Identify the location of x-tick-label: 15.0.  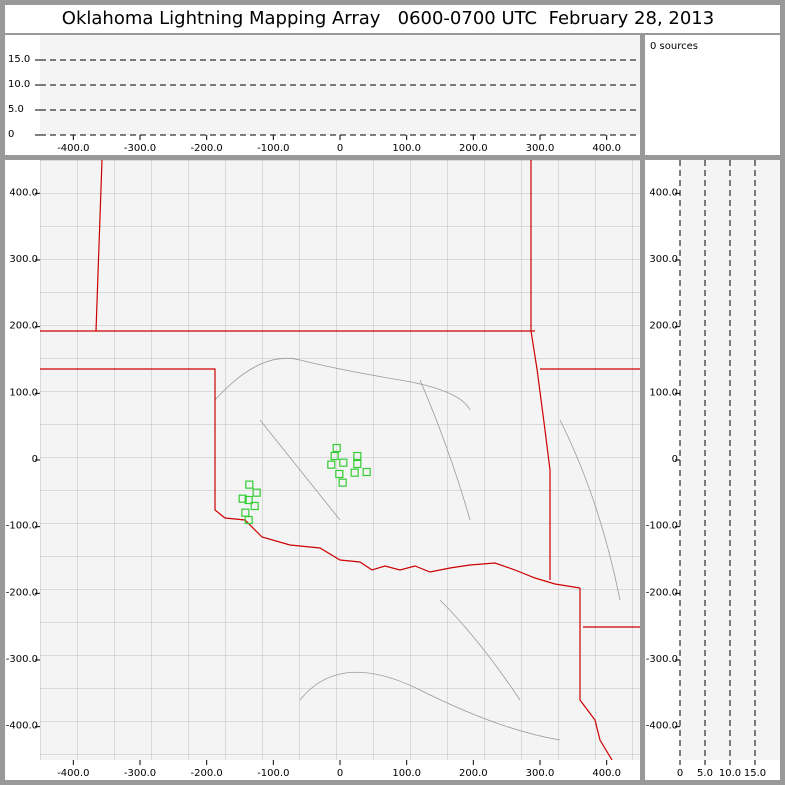
(755, 773).